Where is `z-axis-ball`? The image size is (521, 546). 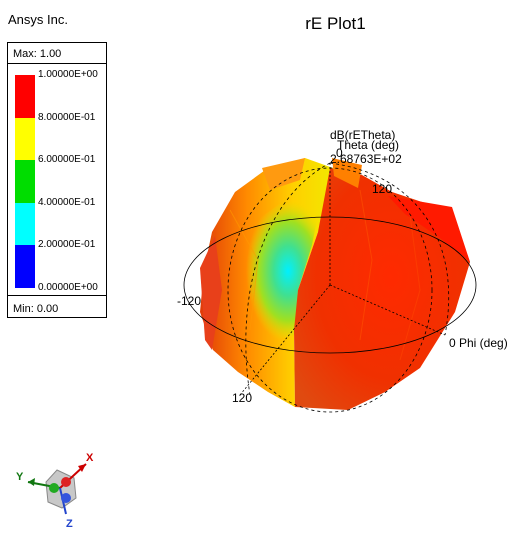
z-axis-ball is located at coordinates (66, 498).